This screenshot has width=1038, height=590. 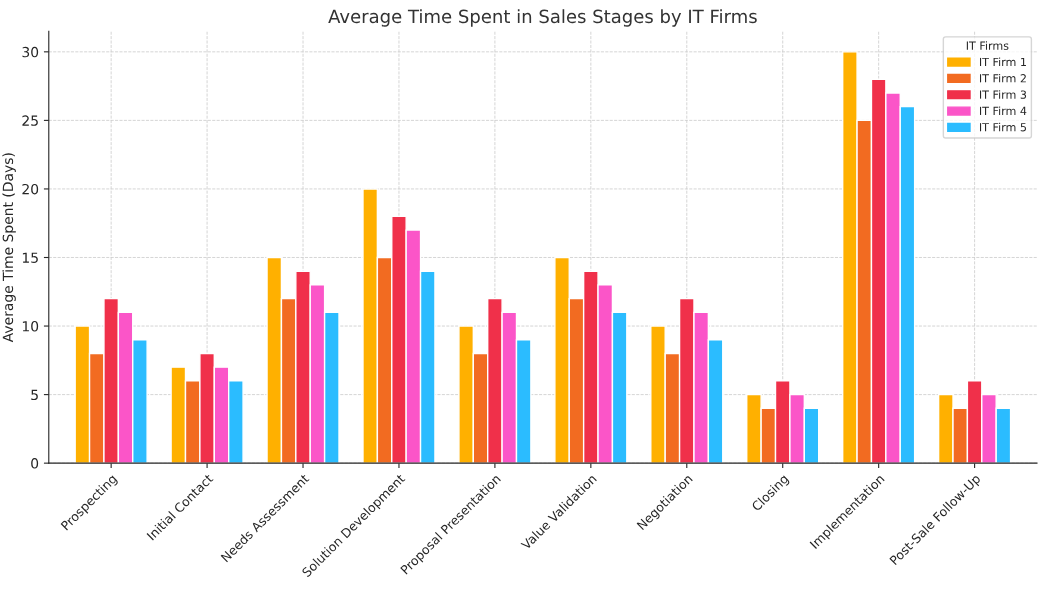 What do you see at coordinates (35, 463) in the screenshot?
I see `y-tick-label: 0` at bounding box center [35, 463].